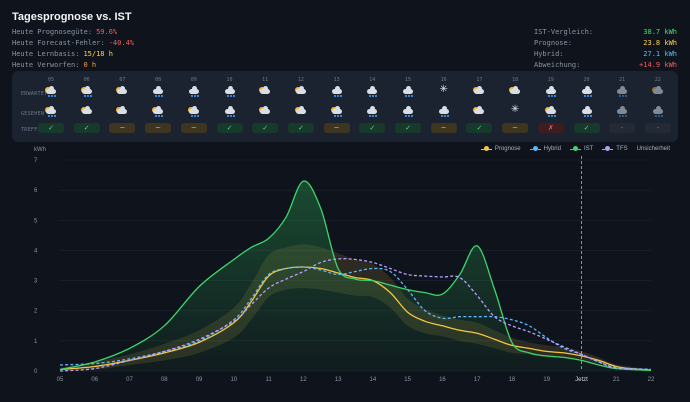 This screenshot has height=402, width=690. What do you see at coordinates (233, 380) in the screenshot?
I see `x-tick-label: 10` at bounding box center [233, 380].